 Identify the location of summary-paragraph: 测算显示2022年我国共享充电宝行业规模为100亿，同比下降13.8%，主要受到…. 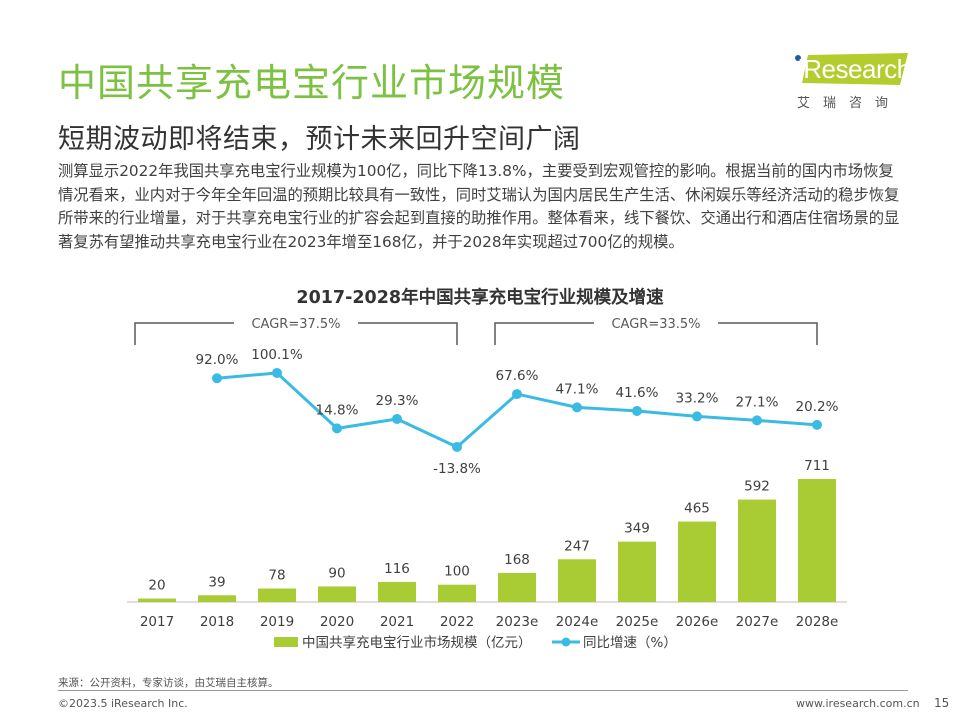
(479, 206).